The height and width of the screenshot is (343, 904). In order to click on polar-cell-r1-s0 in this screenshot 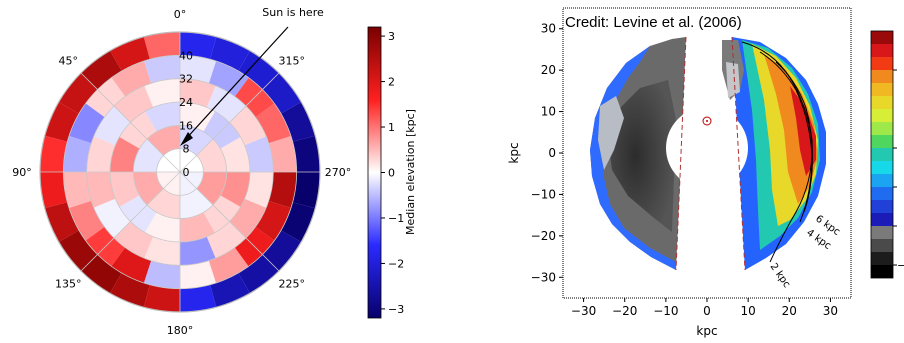, I will do `click(163, 140)`.